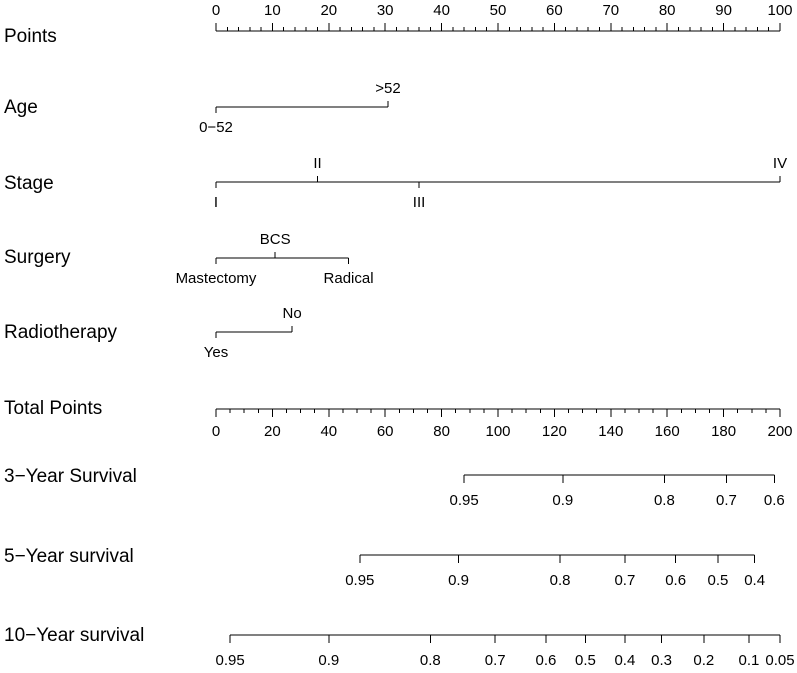 This screenshot has width=797, height=673. I want to click on surv10-tick-label: 0.5, so click(585, 660).